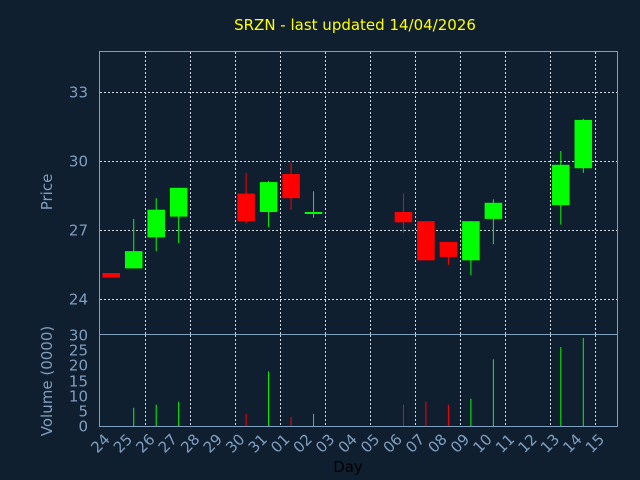 The width and height of the screenshot is (640, 480). Describe the element at coordinates (47, 192) in the screenshot. I see `price-axis-label: Price` at that location.